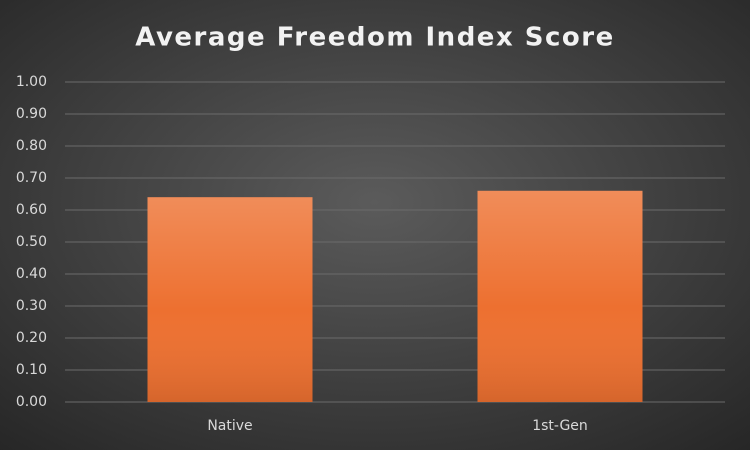 The width and height of the screenshot is (750, 450). I want to click on y-tick-label: 0.50, so click(31, 242).